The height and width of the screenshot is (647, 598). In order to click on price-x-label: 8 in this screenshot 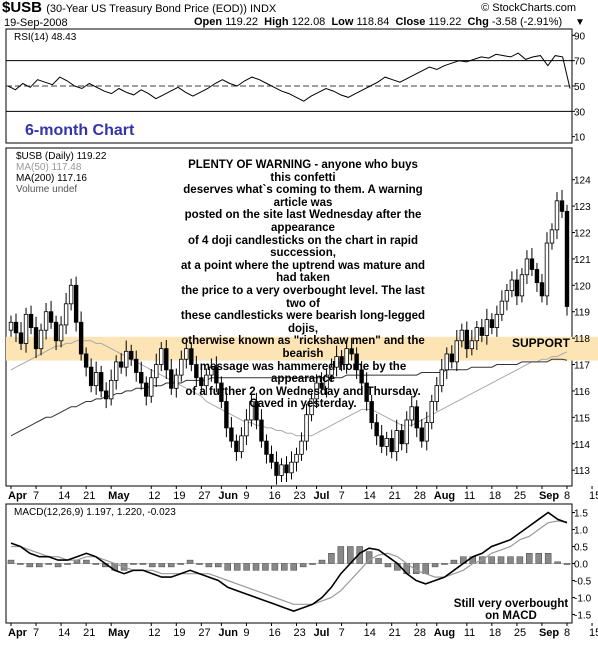, I will do `click(567, 496)`.